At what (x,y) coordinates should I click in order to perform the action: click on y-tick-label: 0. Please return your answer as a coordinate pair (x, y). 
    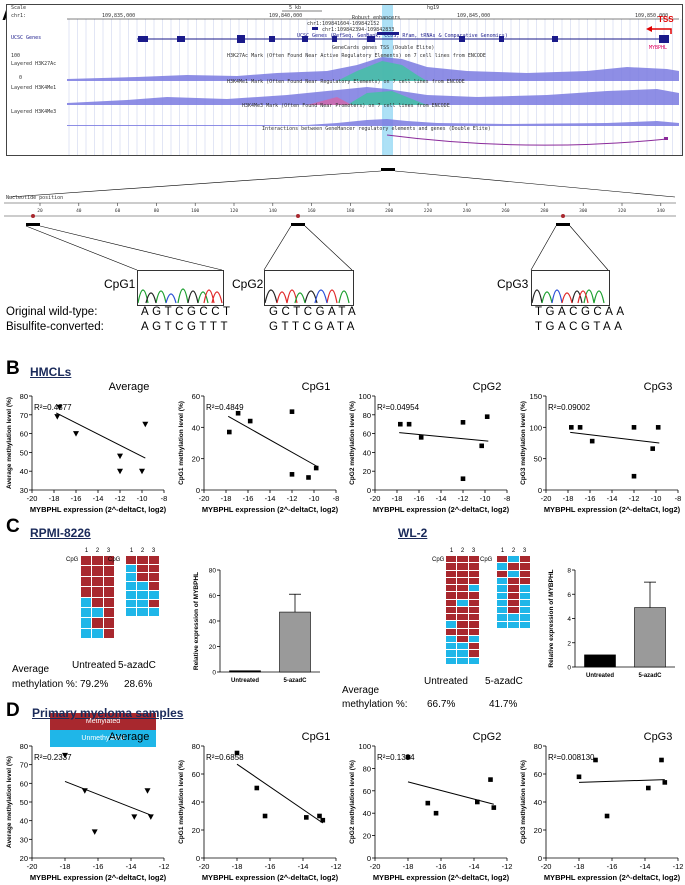
    Looking at the image, I should click on (198, 490).